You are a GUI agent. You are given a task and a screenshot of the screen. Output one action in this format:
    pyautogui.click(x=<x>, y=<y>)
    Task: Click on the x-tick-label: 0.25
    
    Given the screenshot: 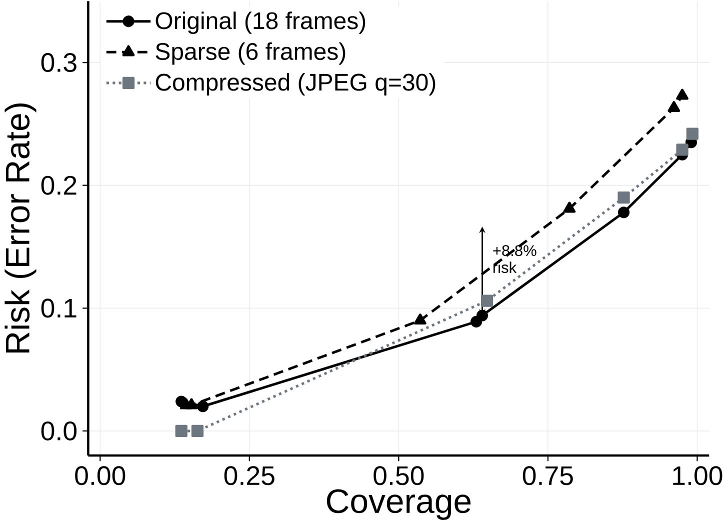 What is the action you would take?
    pyautogui.click(x=249, y=476)
    